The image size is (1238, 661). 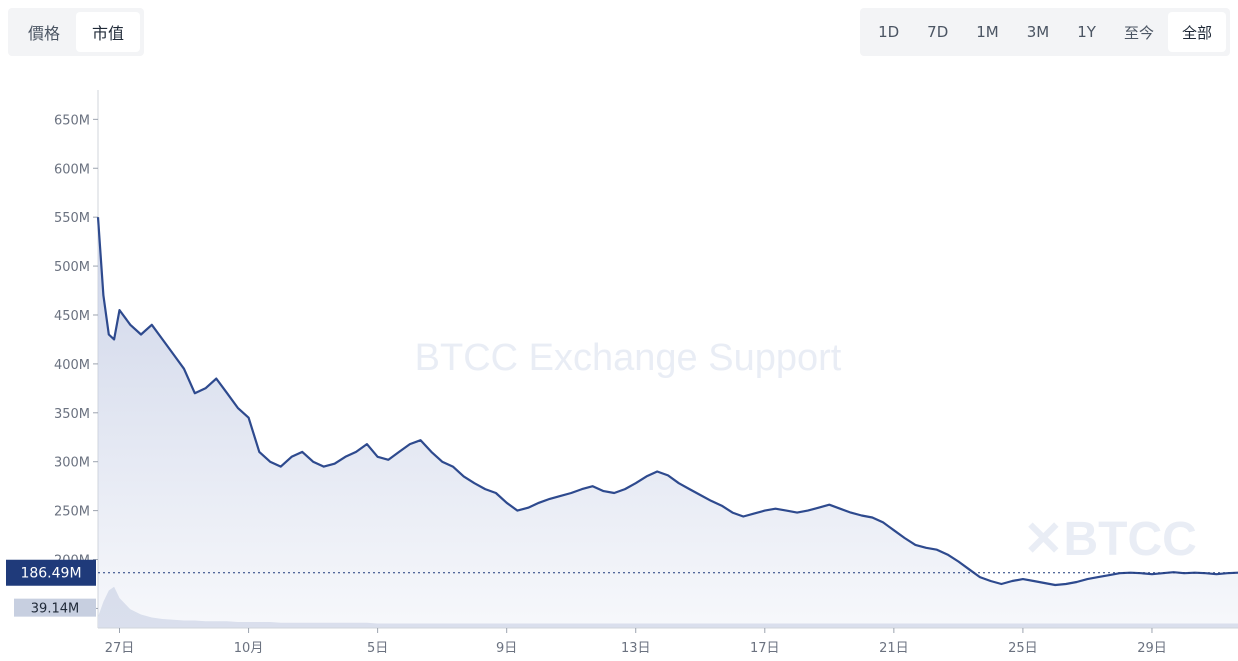 I want to click on y-tick-label: 250M, so click(x=72, y=512).